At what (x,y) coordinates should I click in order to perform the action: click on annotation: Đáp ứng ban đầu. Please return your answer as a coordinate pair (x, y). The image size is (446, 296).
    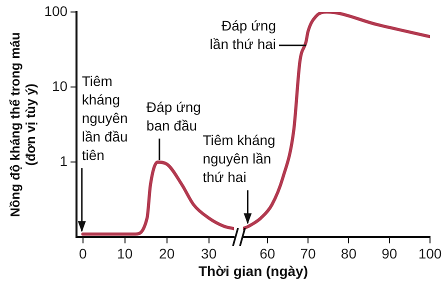
    Looking at the image, I should click on (173, 116).